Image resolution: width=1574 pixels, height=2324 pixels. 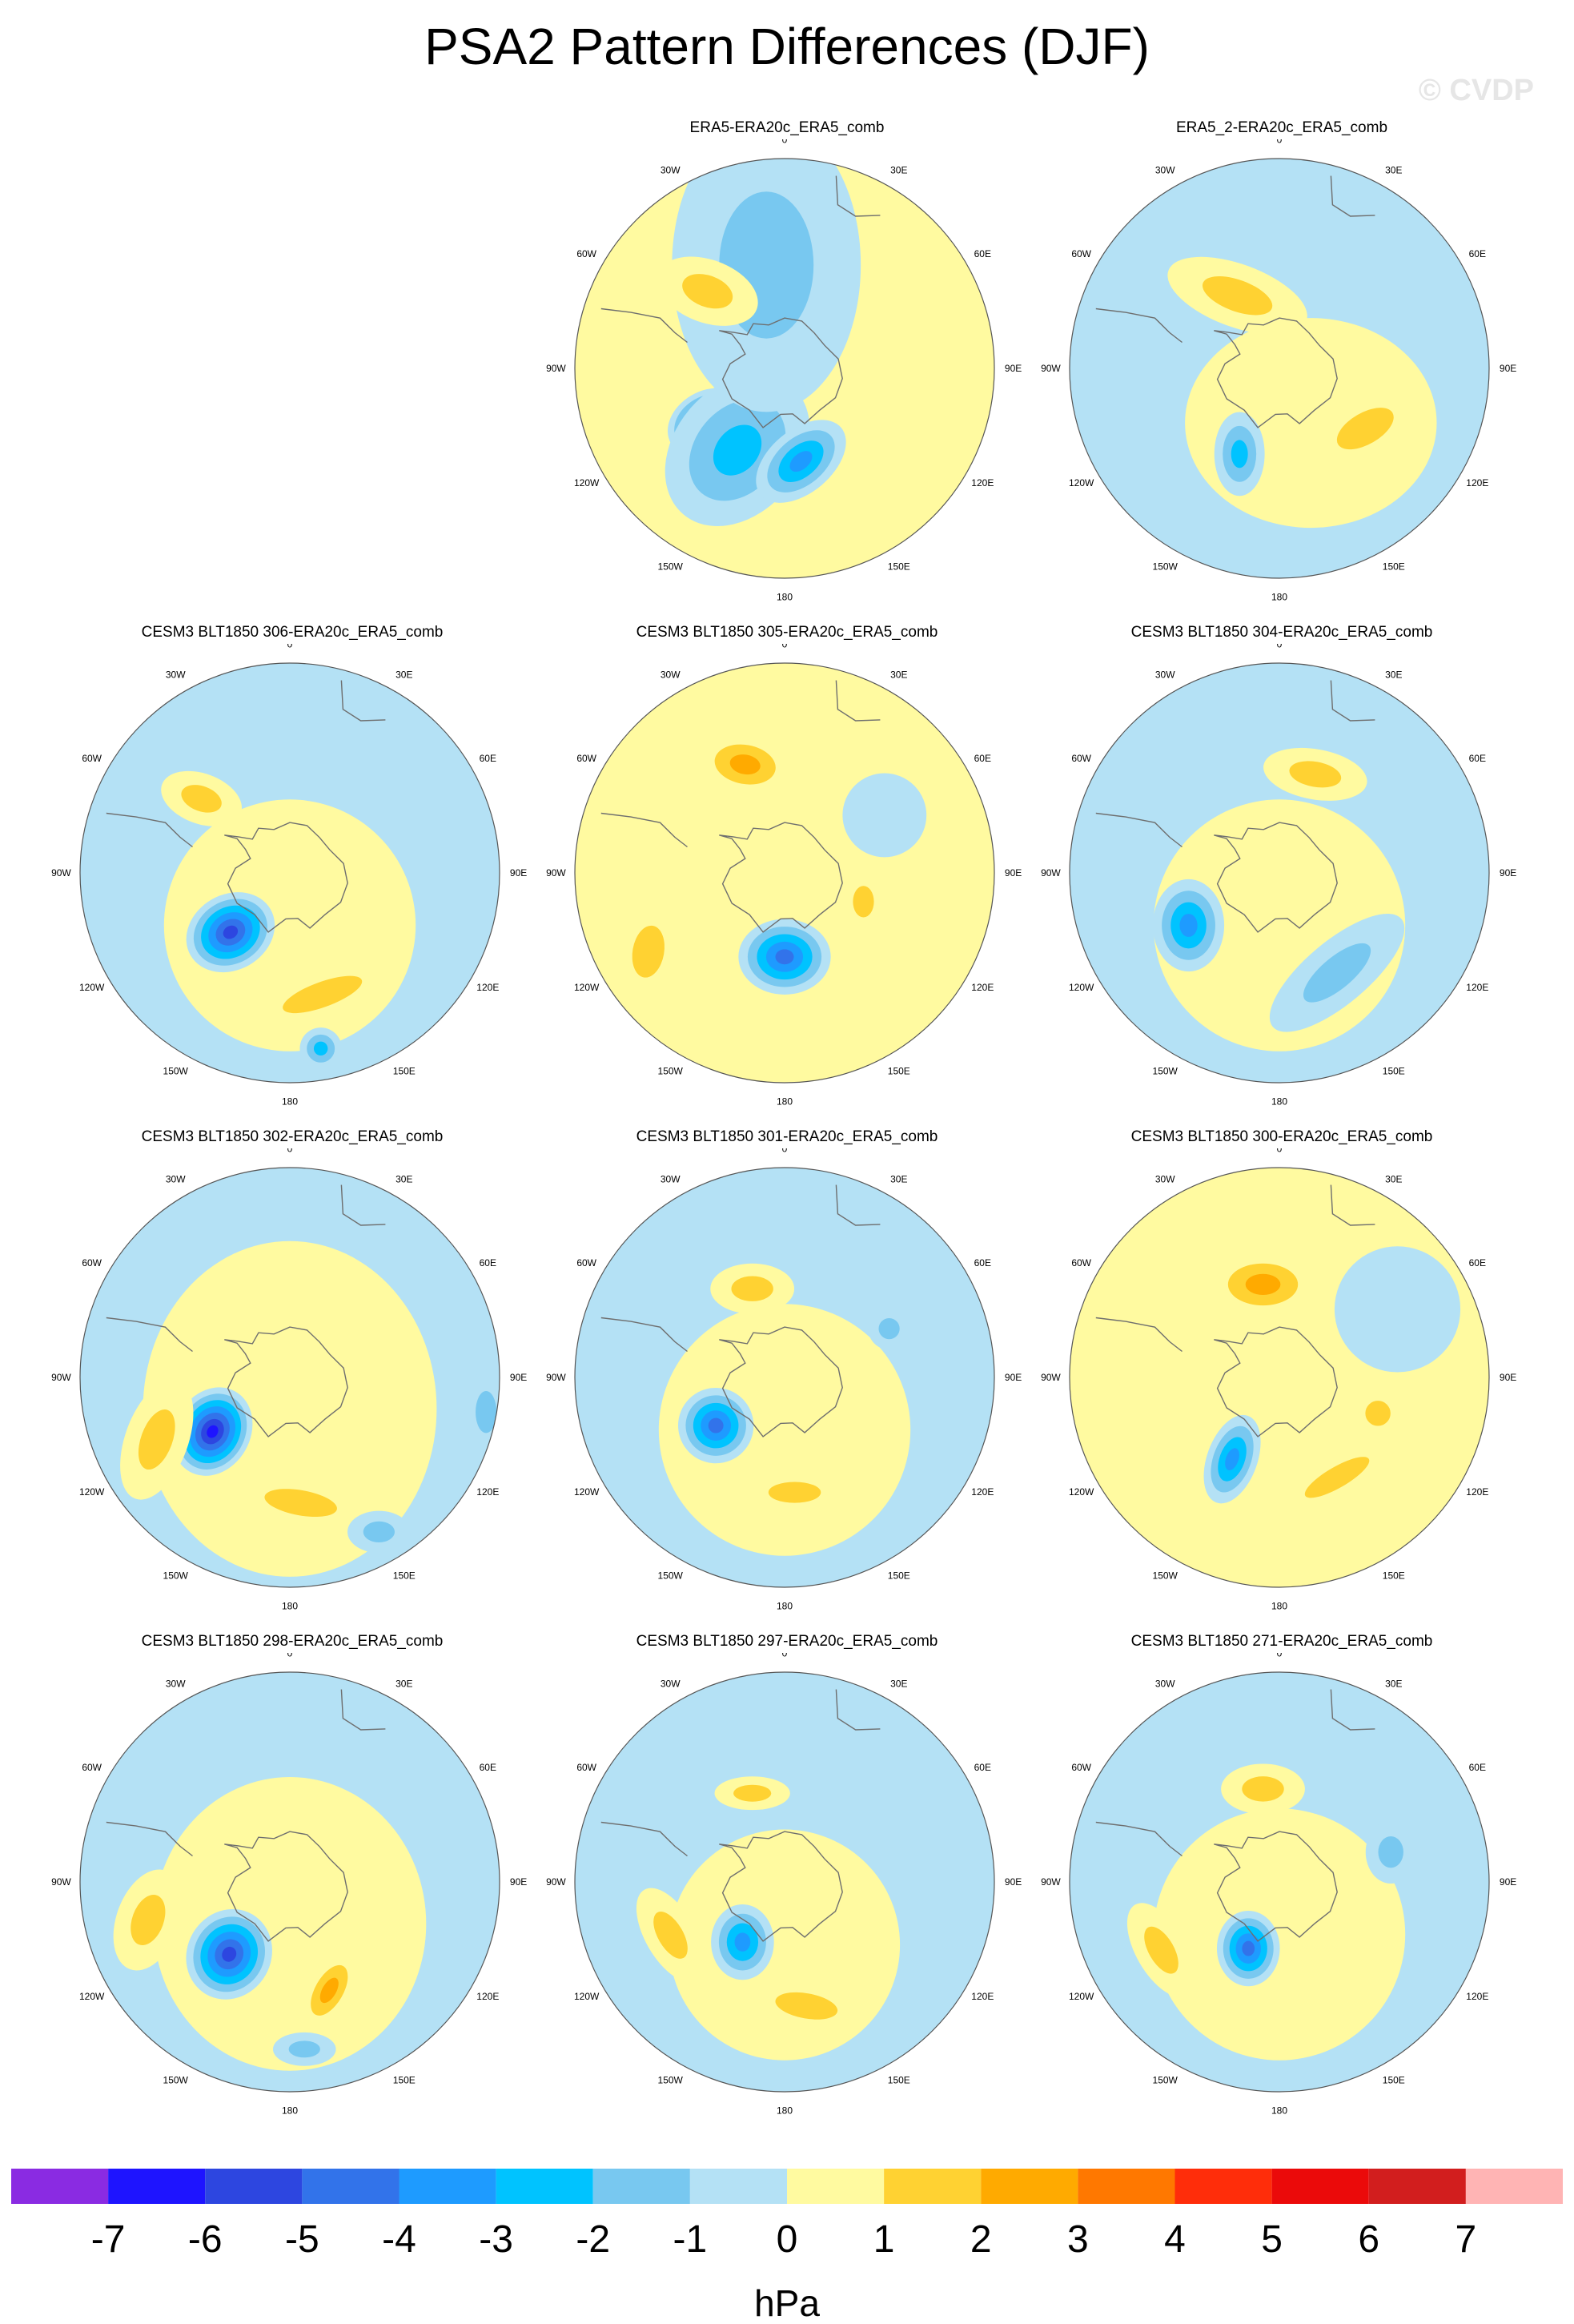 I want to click on africa-coastline, so click(x=363, y=1205).